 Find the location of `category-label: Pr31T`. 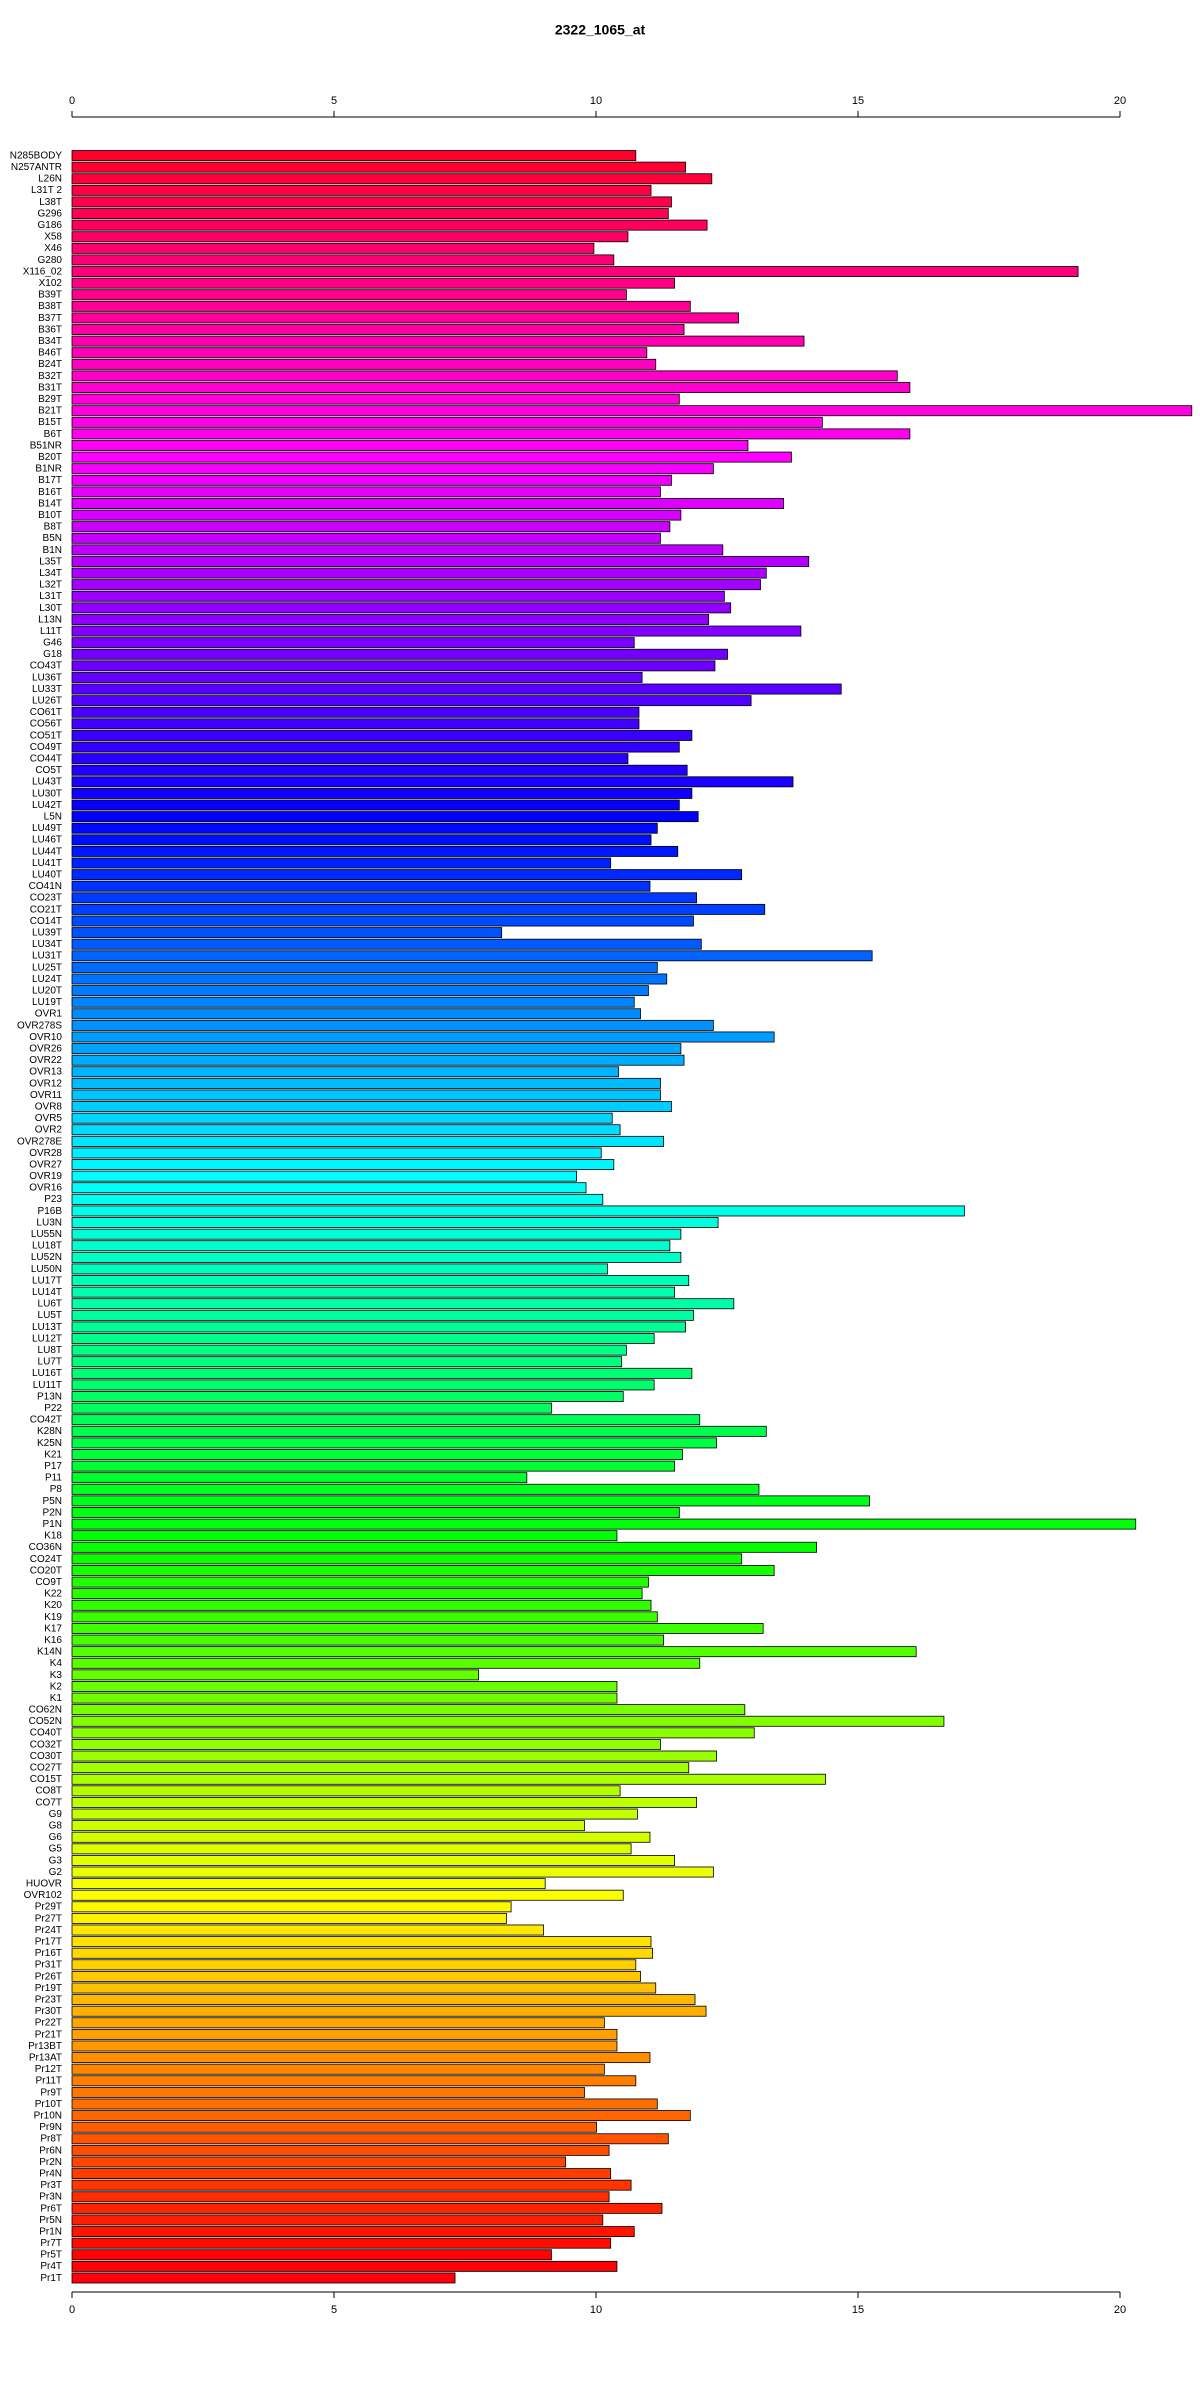

category-label: Pr31T is located at coordinates (48, 1965).